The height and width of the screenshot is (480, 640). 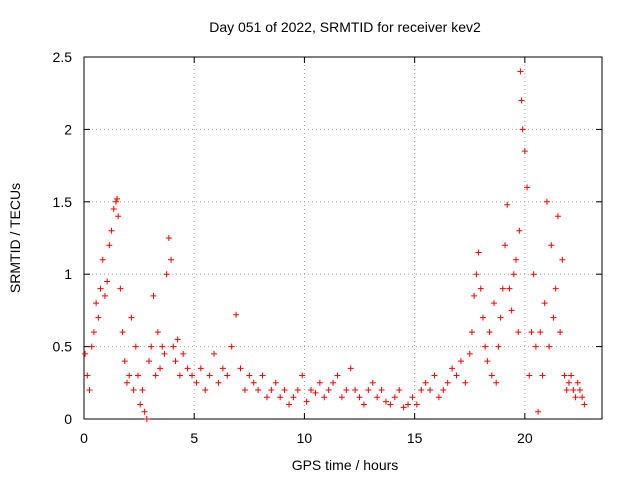 I want to click on y-tick-label: 2, so click(x=68, y=129).